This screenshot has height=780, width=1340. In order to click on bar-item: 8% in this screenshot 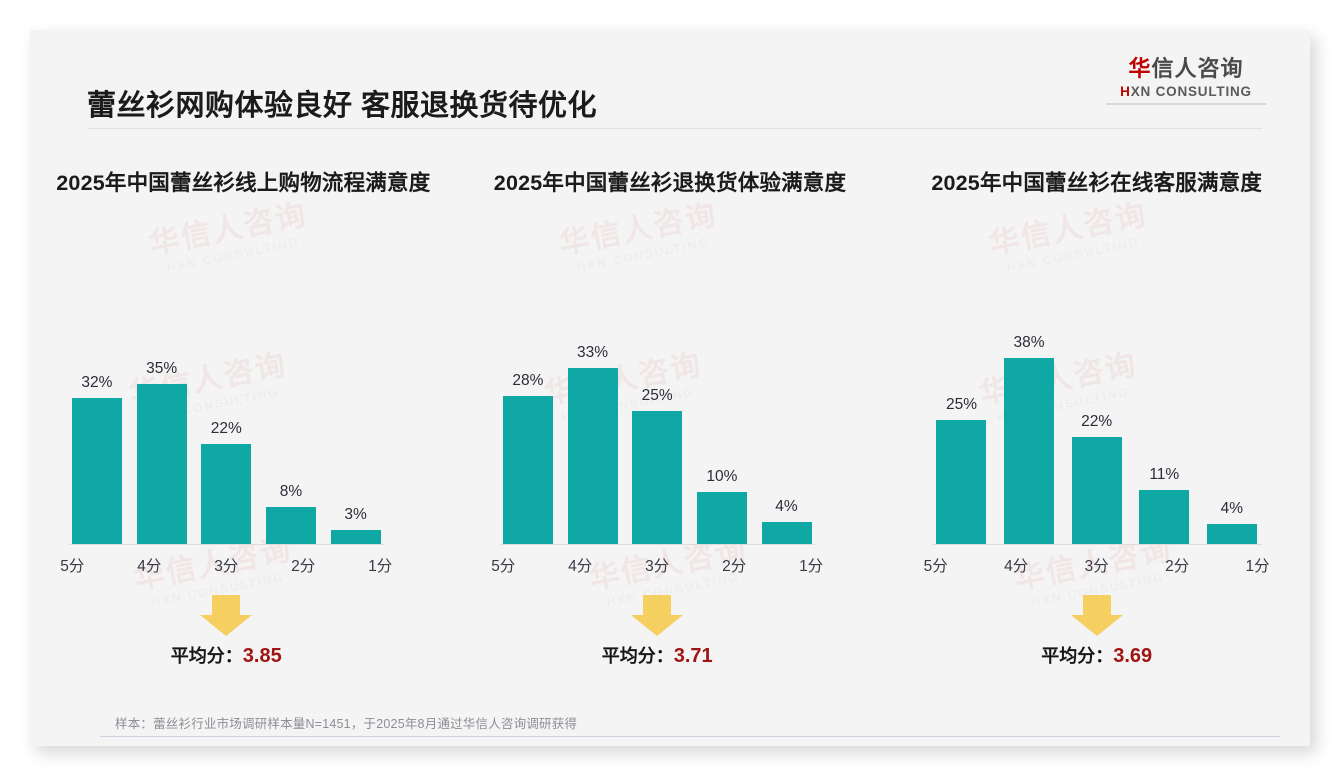, I will do `click(291, 429)`.